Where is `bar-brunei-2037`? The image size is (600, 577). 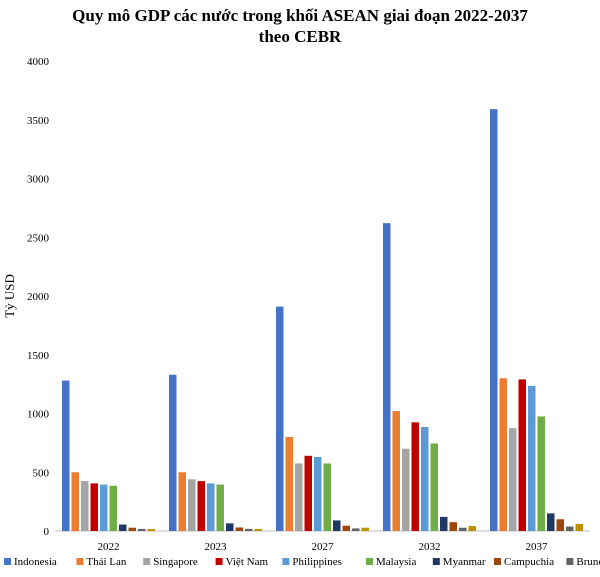 bar-brunei-2037 is located at coordinates (570, 528).